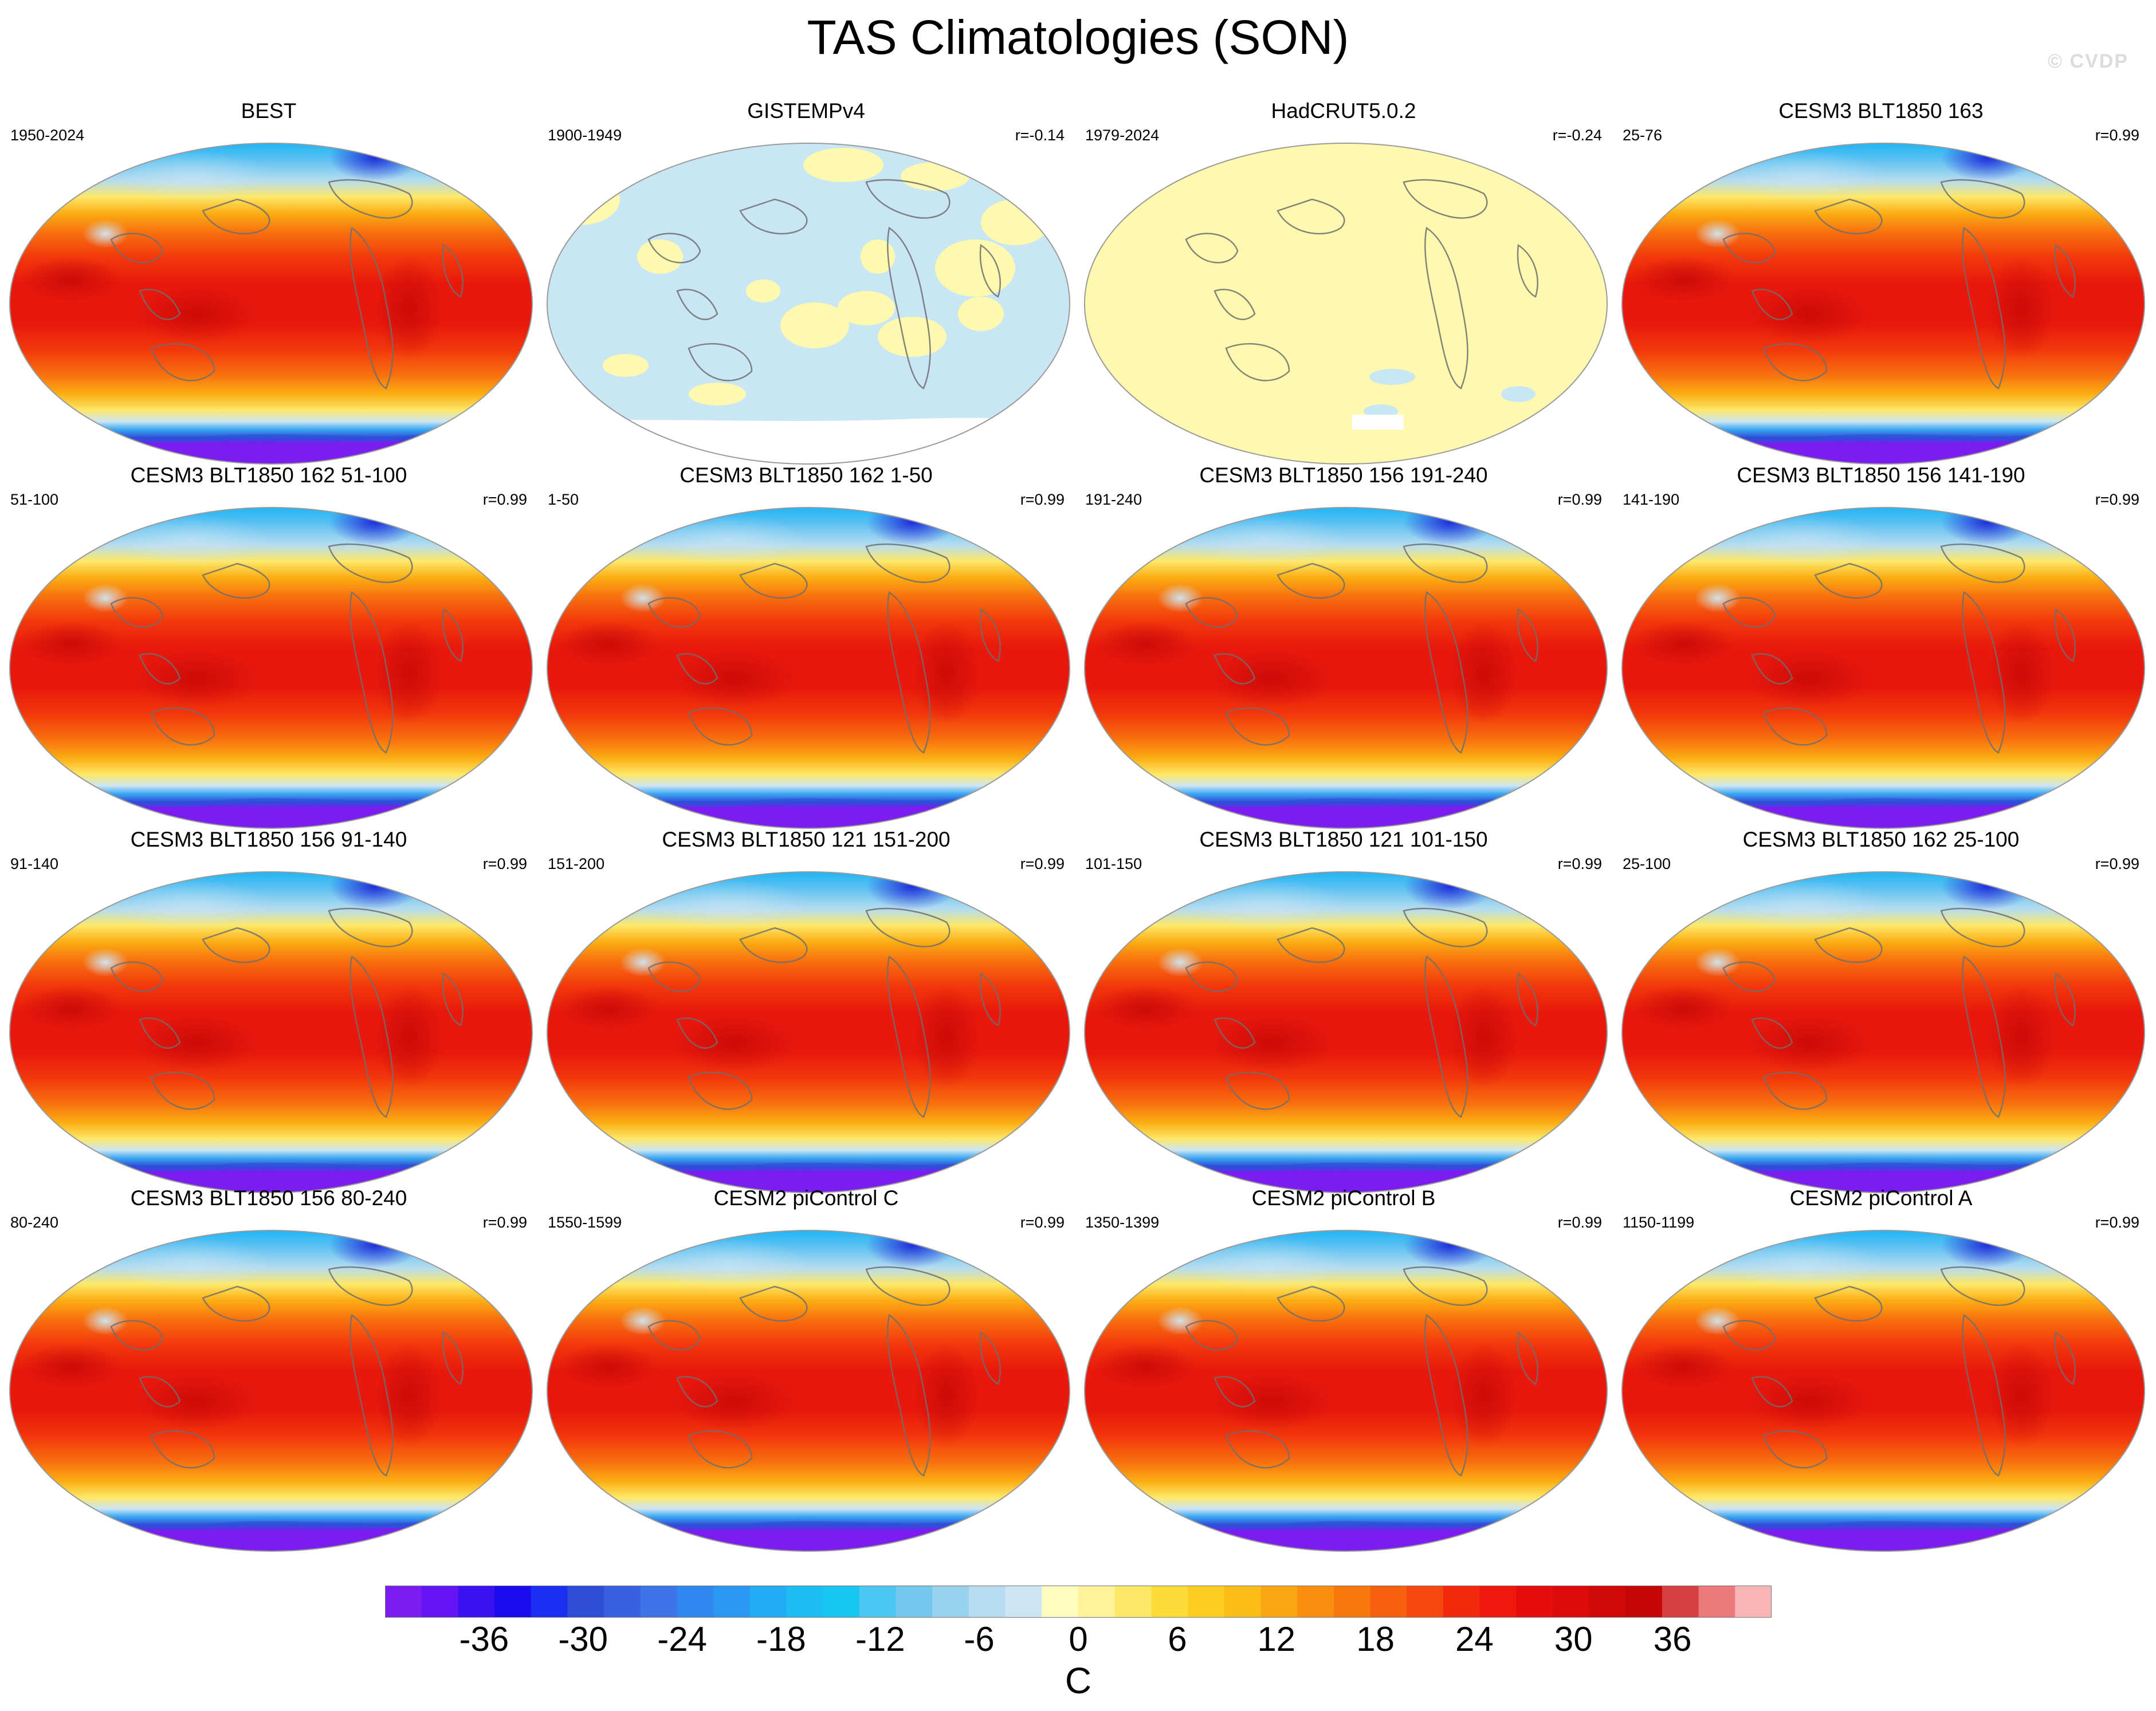 This screenshot has height=1711, width=2156. What do you see at coordinates (268, 1198) in the screenshot?
I see `panel-title: CESM3 BLT1850 156 80-240` at bounding box center [268, 1198].